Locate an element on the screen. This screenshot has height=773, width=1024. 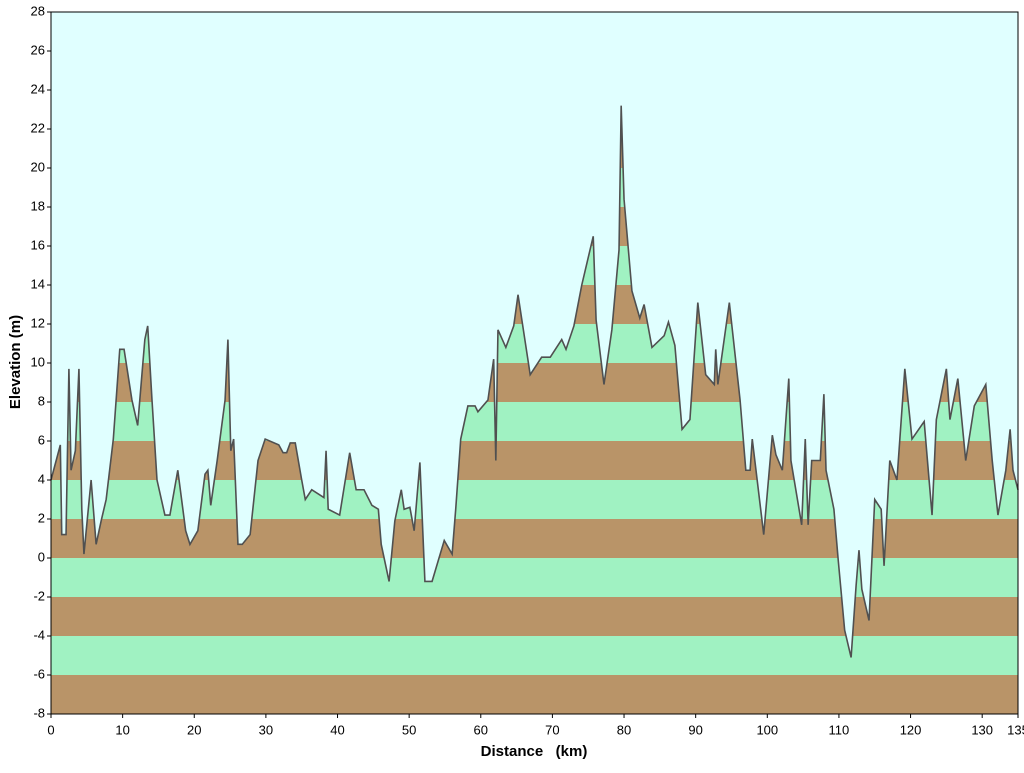
y-tick-label: 22 is located at coordinates (38, 127).